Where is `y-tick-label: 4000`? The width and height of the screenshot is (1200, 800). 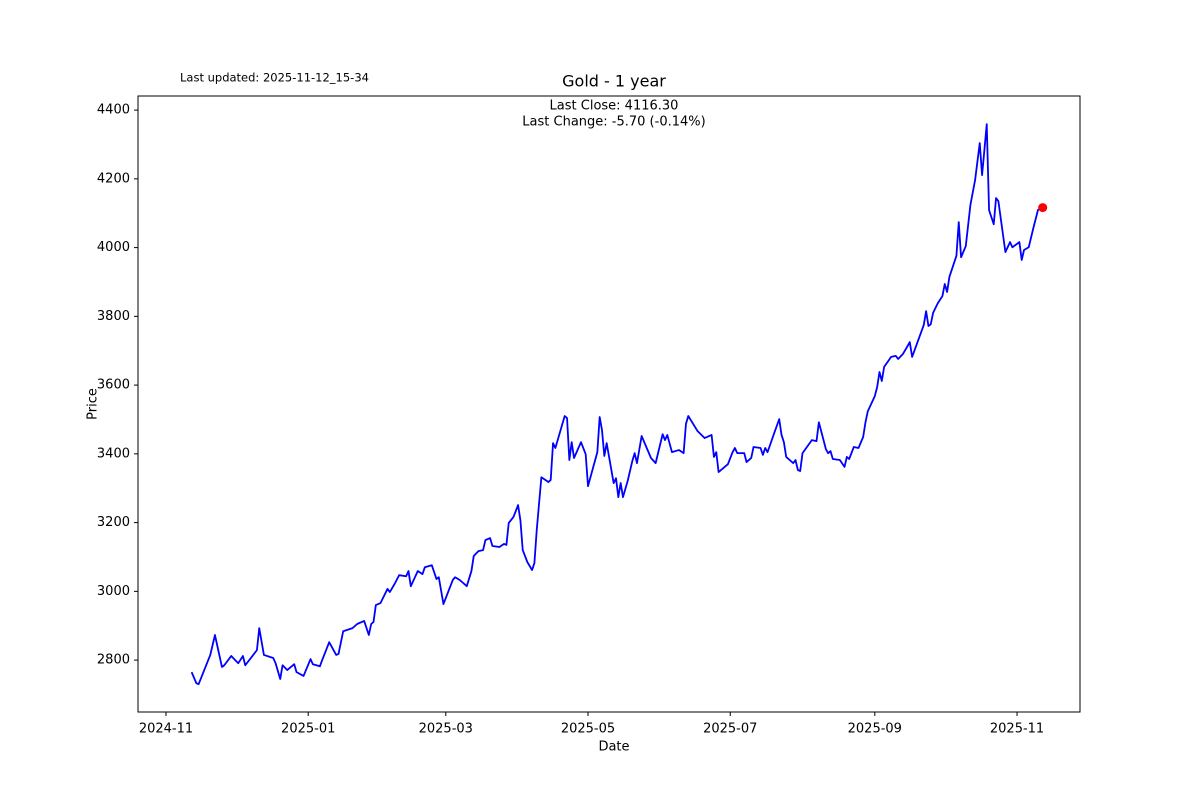 y-tick-label: 4000 is located at coordinates (113, 247).